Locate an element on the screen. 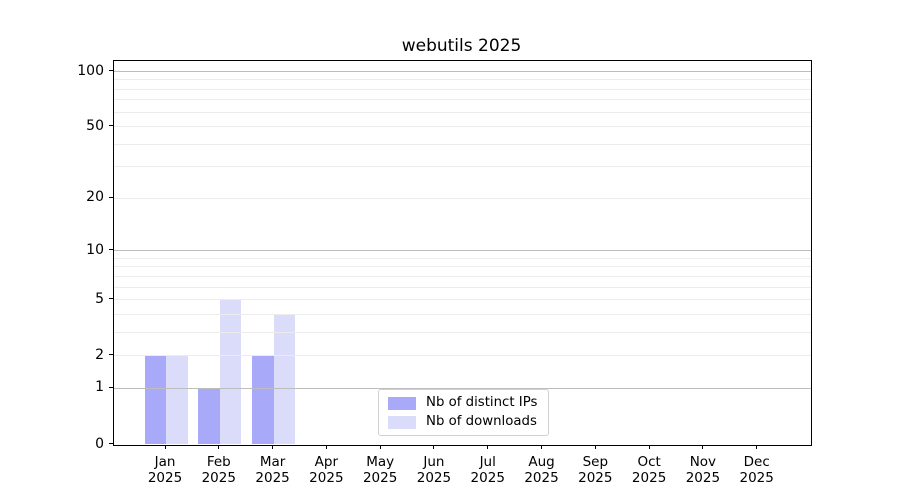  x-tick-month: Apr is located at coordinates (326, 462).